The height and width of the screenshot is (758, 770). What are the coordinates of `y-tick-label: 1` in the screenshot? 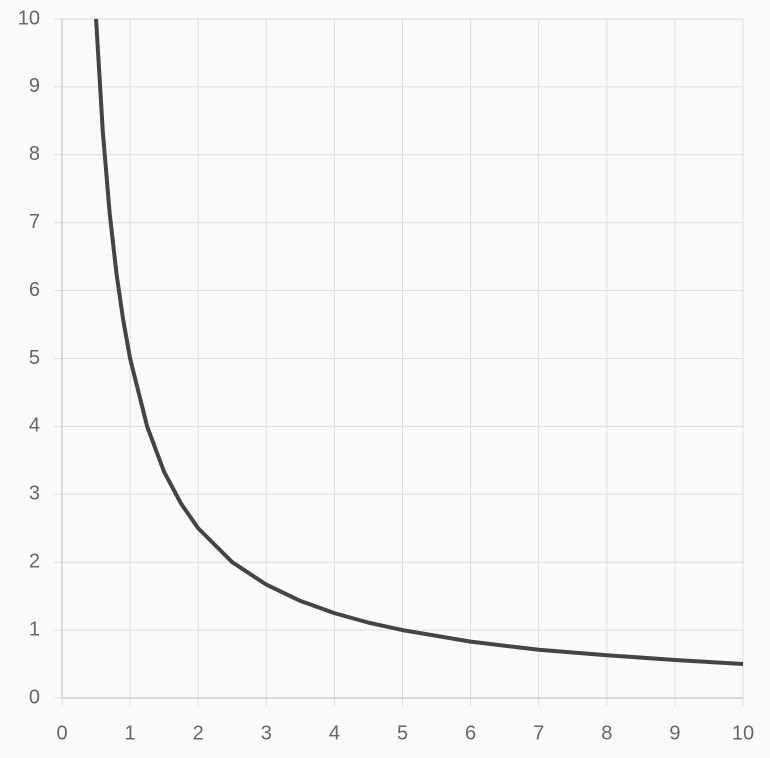 It's located at (34, 629).